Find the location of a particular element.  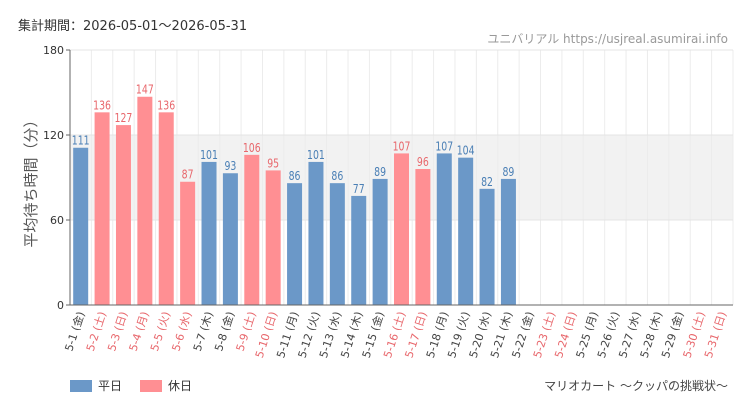

y-tick-label: 180 is located at coordinates (53, 50).